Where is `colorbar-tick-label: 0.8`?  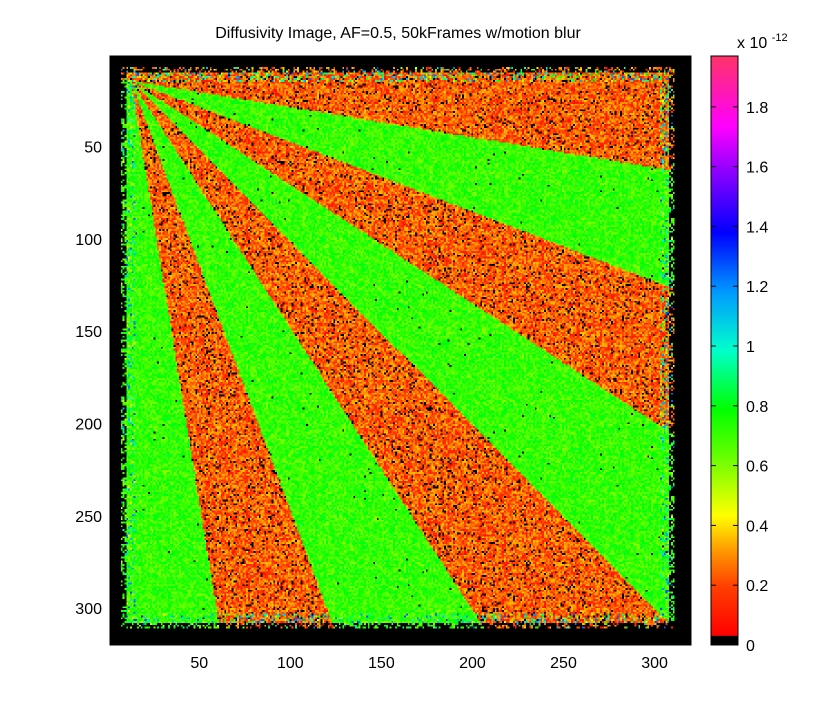
colorbar-tick-label: 0.8 is located at coordinates (757, 407).